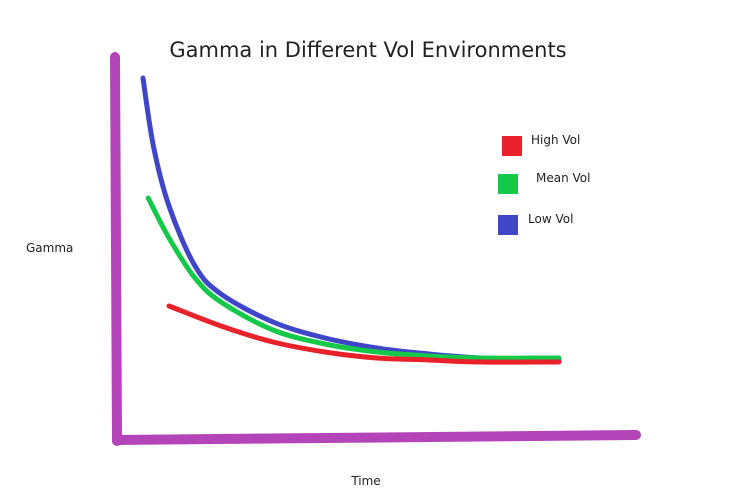 Image resolution: width=731 pixels, height=500 pixels. I want to click on x-axis-line, so click(376, 437).